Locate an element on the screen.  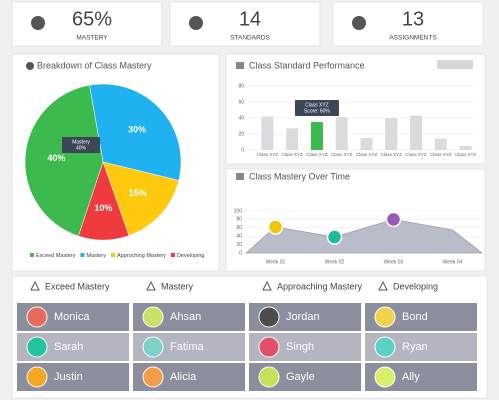
panel-title: Class Standard Performance is located at coordinates (307, 65).